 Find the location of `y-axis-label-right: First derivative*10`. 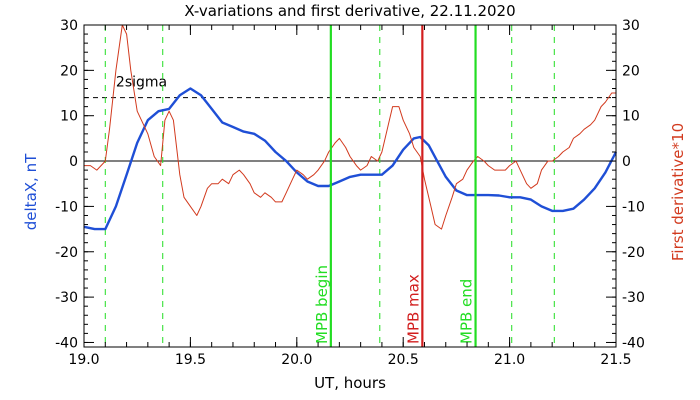

y-axis-label-right: First derivative*10 is located at coordinates (678, 192).